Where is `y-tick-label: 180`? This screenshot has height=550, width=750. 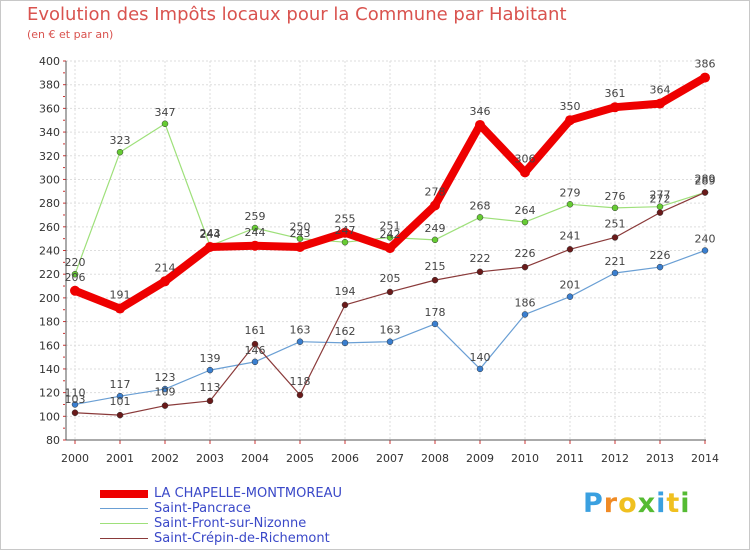
y-tick-label: 180 is located at coordinates (49, 322).